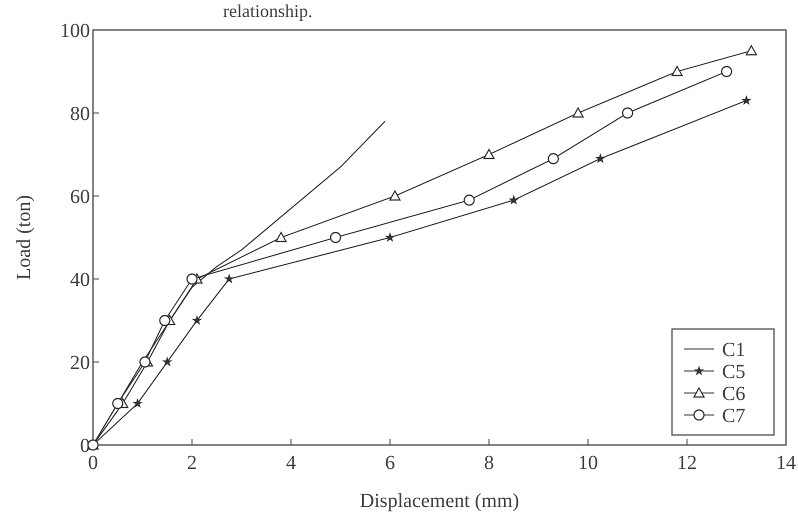  Describe the element at coordinates (80, 280) in the screenshot. I see `y-tick-label: 40` at that location.